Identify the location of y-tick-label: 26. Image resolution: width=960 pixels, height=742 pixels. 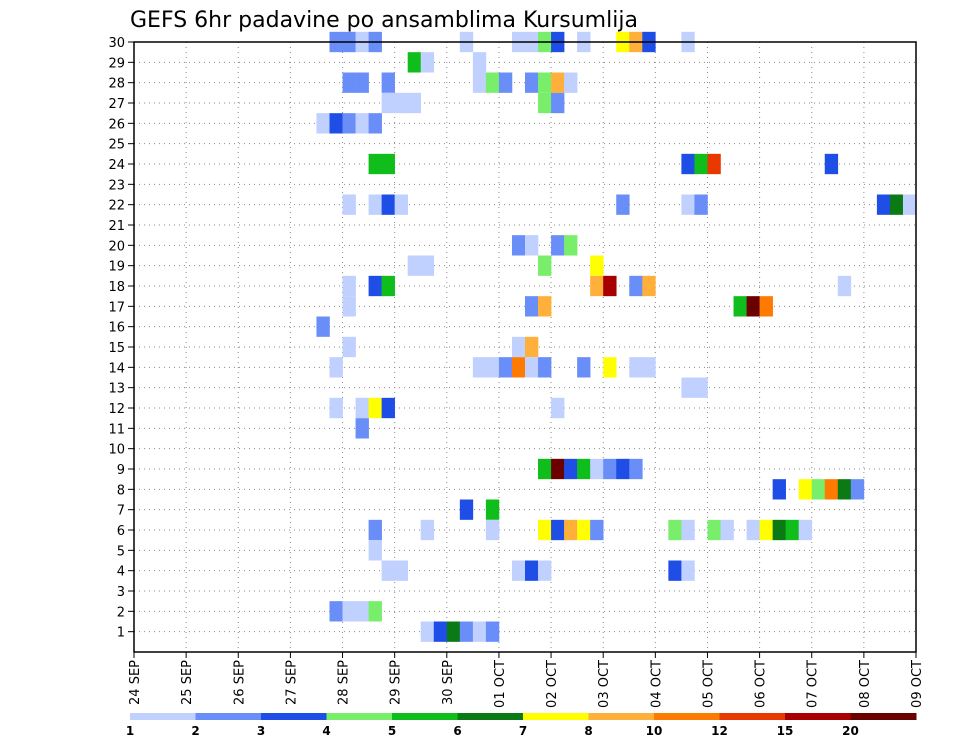
(116, 124).